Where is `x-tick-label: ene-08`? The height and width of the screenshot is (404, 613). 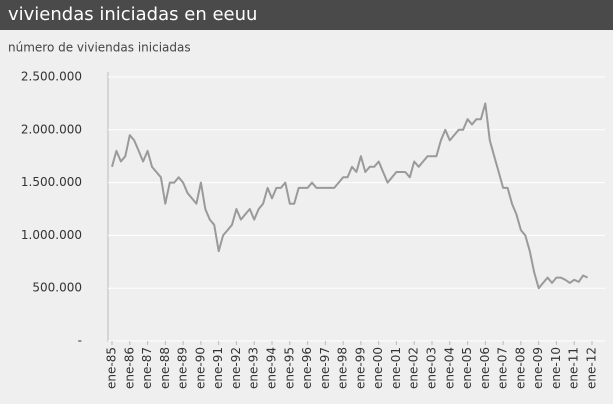
x-tick-label: ene-08 is located at coordinates (520, 368).